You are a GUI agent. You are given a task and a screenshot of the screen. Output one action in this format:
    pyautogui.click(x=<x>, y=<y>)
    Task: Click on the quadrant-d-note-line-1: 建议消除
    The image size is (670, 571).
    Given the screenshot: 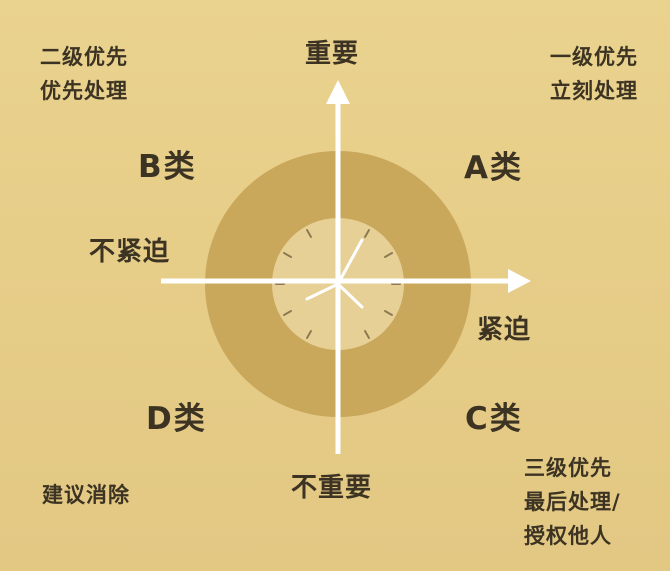 What is the action you would take?
    pyautogui.click(x=86, y=495)
    